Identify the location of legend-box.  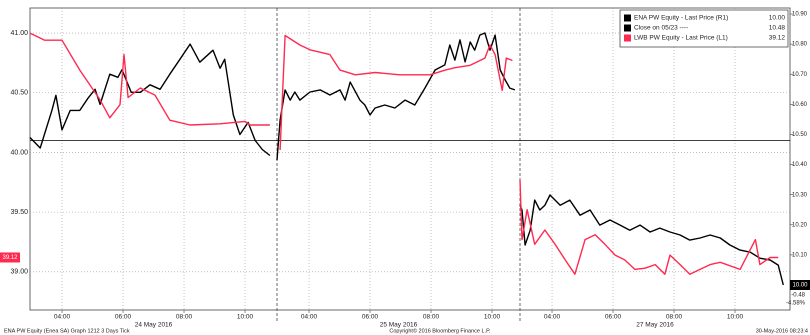
(704, 28).